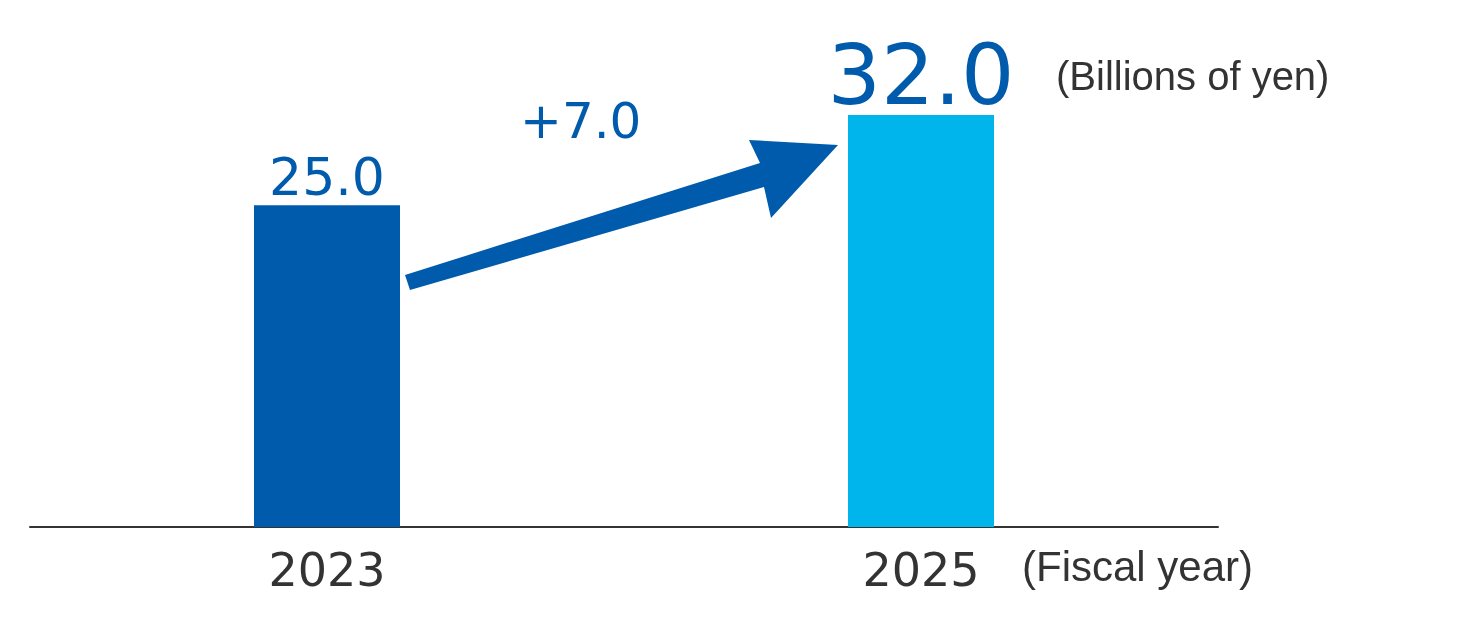 Image resolution: width=1457 pixels, height=618 pixels. I want to click on data-label: 32.0, so click(921, 75).